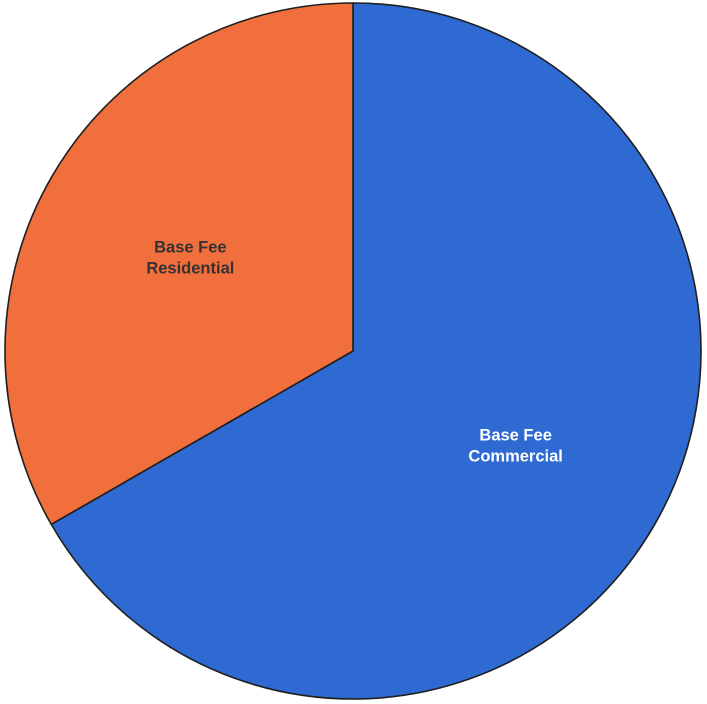 Image resolution: width=707 pixels, height=704 pixels. I want to click on pie-slice-label-line: Commercial, so click(515, 457).